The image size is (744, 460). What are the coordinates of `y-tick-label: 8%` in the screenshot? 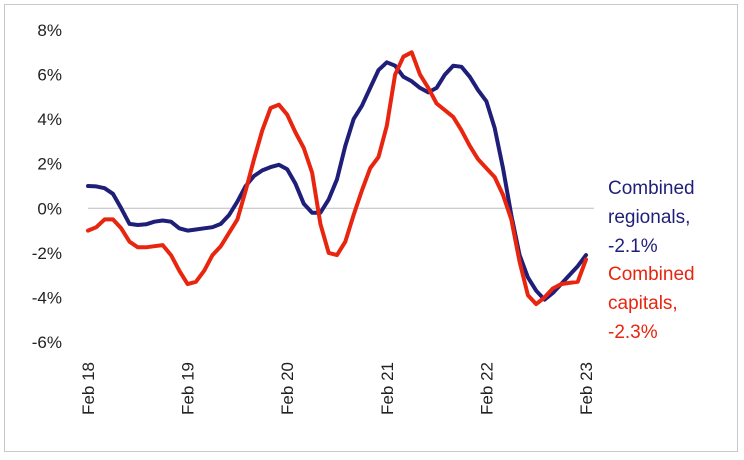 It's located at (49, 30).